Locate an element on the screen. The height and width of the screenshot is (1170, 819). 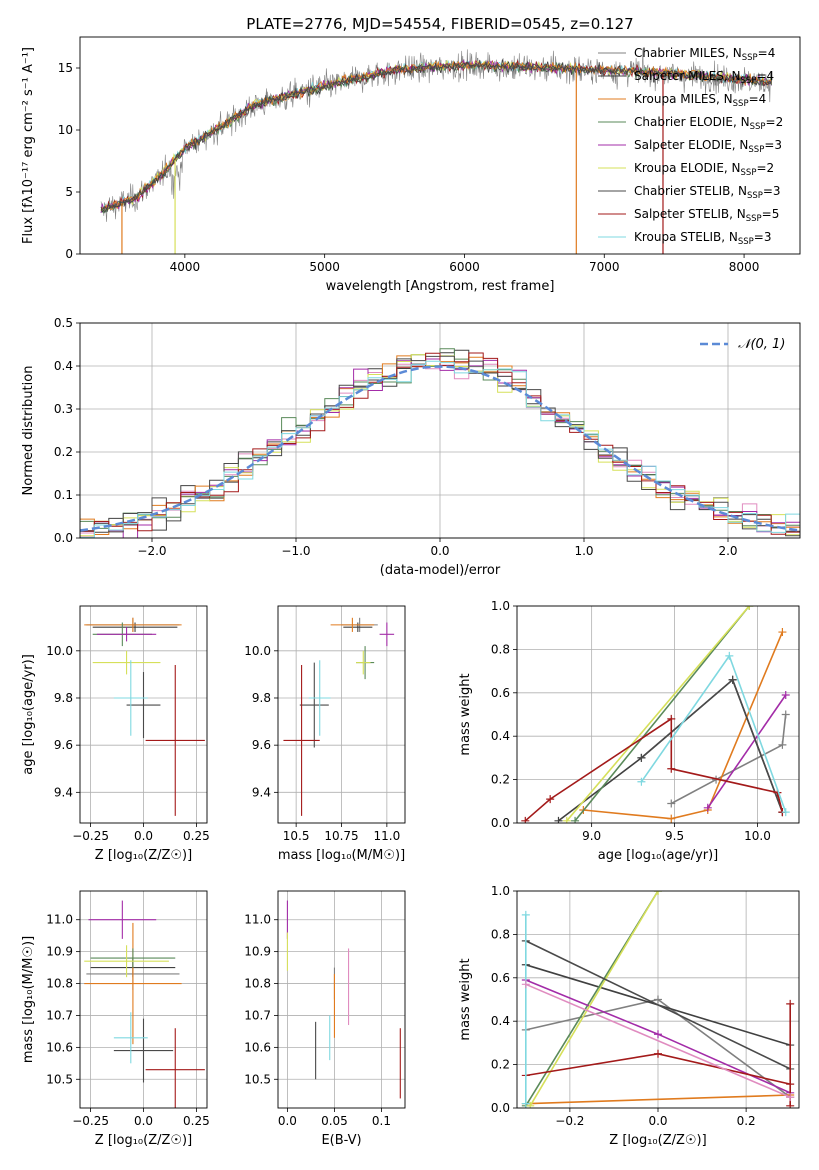
age_vs_Z-plot is located at coordinates (144, 716).